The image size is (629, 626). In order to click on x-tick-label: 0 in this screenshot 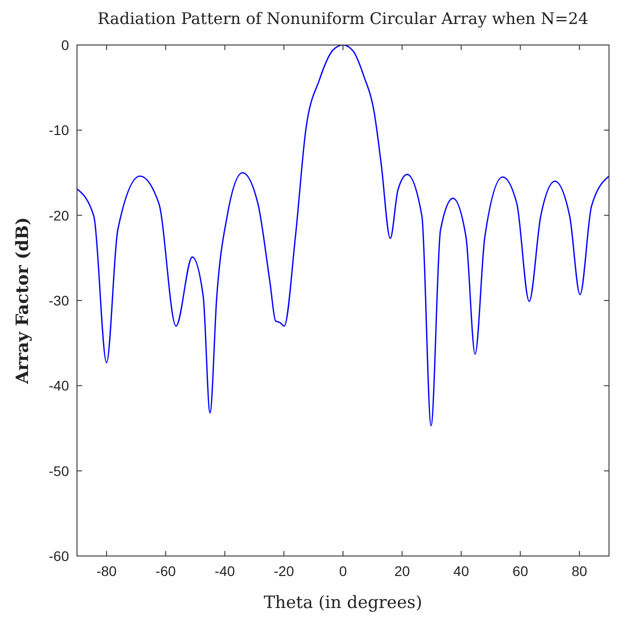, I will do `click(343, 571)`.